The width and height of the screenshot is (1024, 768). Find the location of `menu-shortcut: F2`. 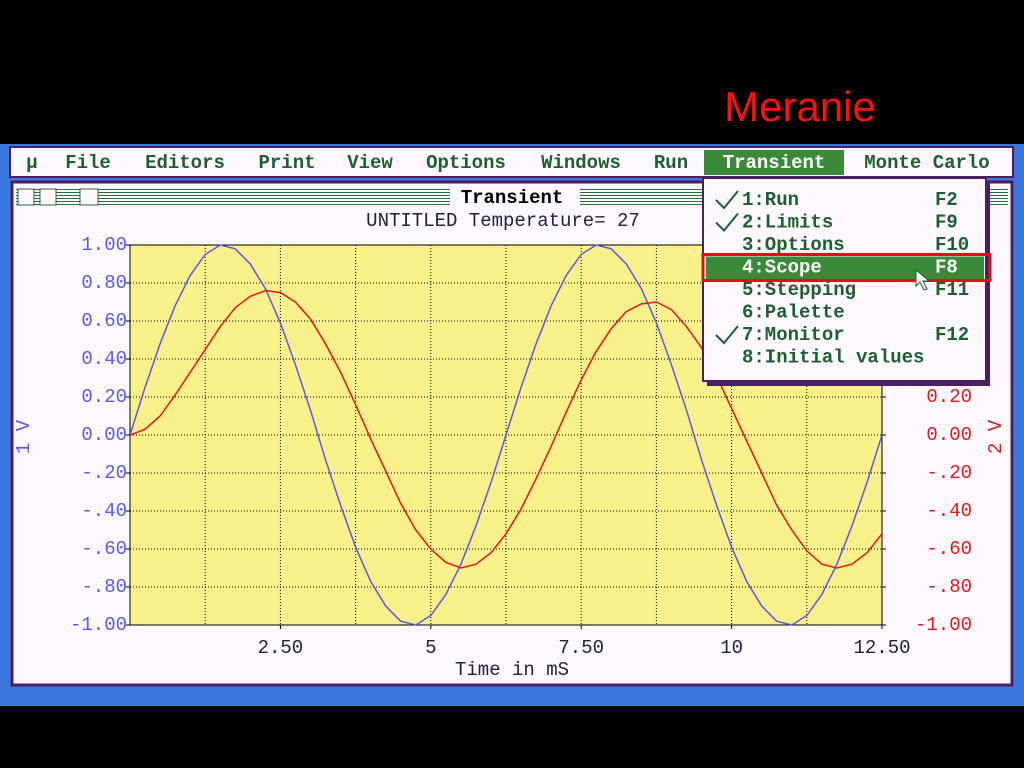

menu-shortcut: F2 is located at coordinates (946, 200).